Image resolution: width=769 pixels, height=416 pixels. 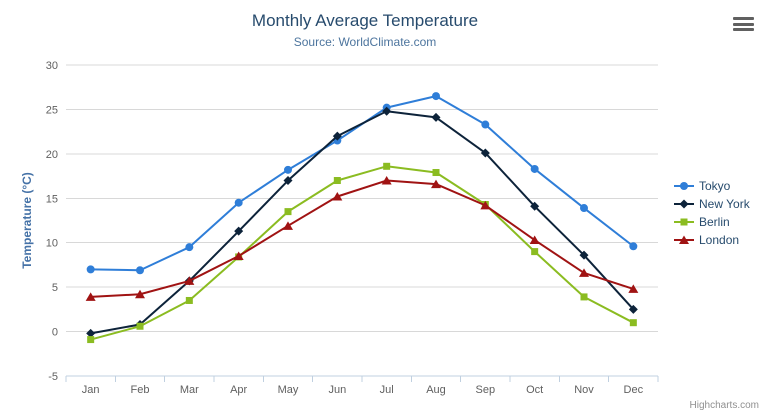 I want to click on point-tokyo-apr, so click(x=238, y=202).